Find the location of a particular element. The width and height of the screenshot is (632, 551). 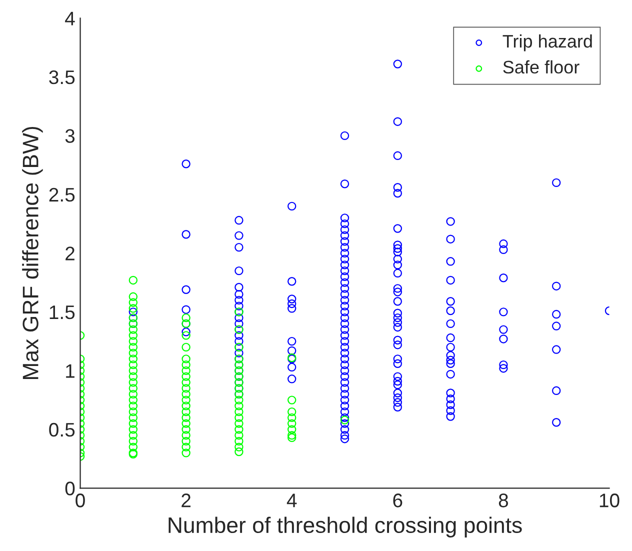

y-tick-label: 2.5 is located at coordinates (62, 195).